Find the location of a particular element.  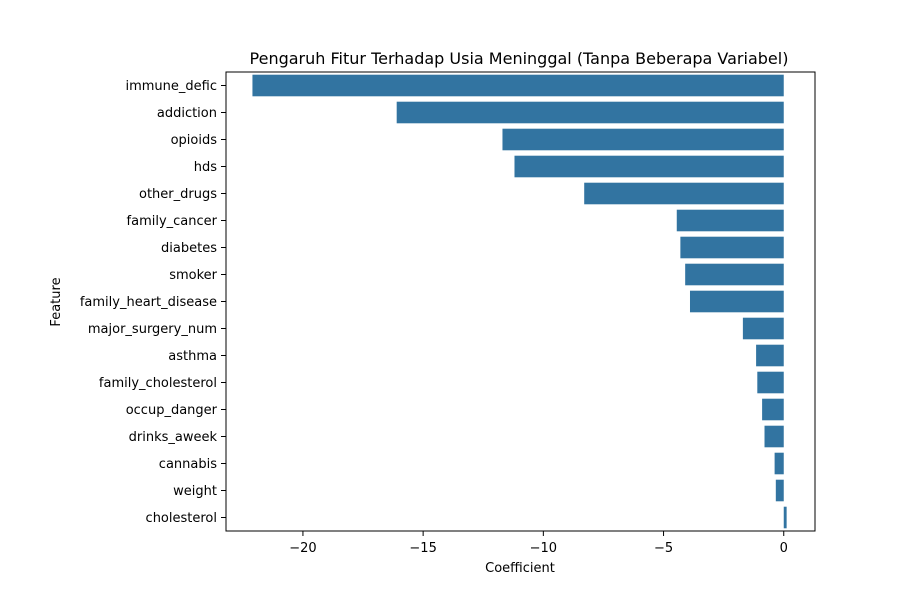

x-tick-label: −10 is located at coordinates (543, 548).